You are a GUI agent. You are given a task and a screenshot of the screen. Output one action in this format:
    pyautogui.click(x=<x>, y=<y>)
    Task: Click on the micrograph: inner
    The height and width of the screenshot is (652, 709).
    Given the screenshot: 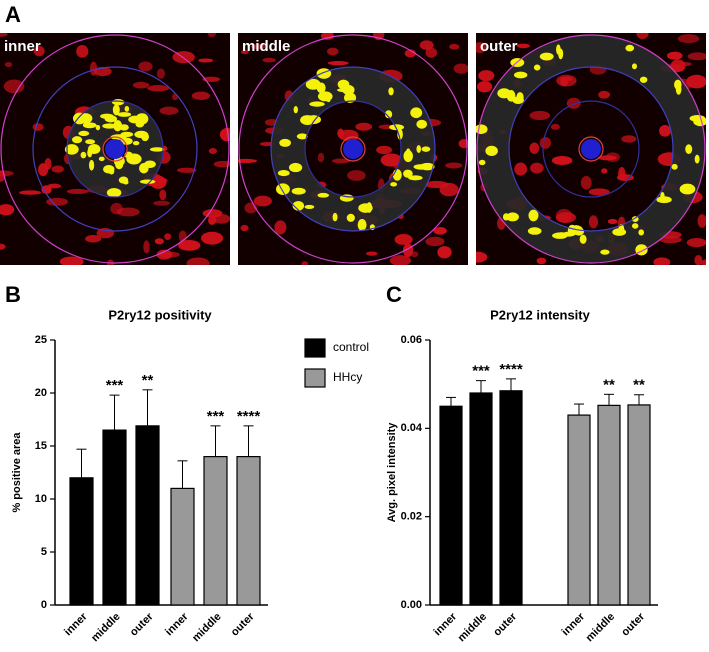 What is the action you would take?
    pyautogui.click(x=115, y=149)
    